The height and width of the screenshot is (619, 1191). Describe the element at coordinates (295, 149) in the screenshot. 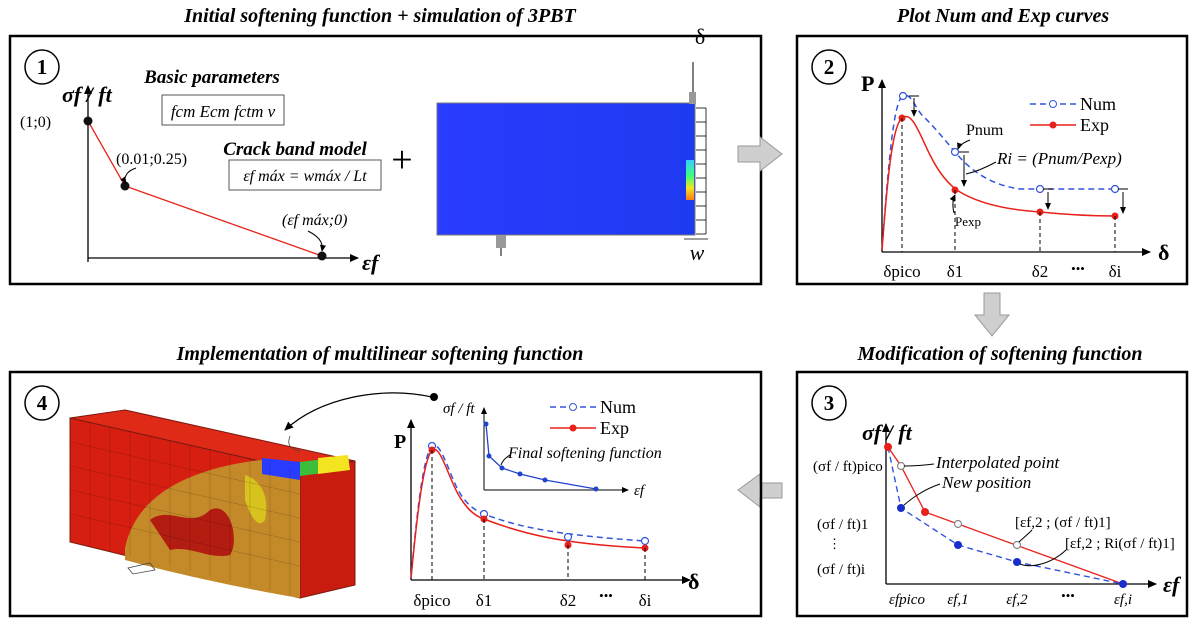

I see `crack-band-title: Crack band model` at that location.